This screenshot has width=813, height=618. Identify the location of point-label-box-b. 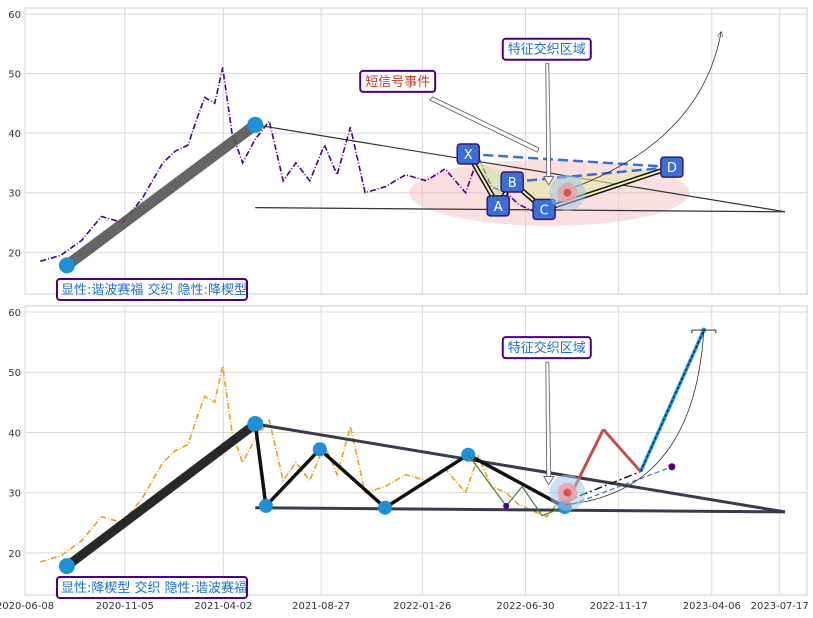
(512, 182).